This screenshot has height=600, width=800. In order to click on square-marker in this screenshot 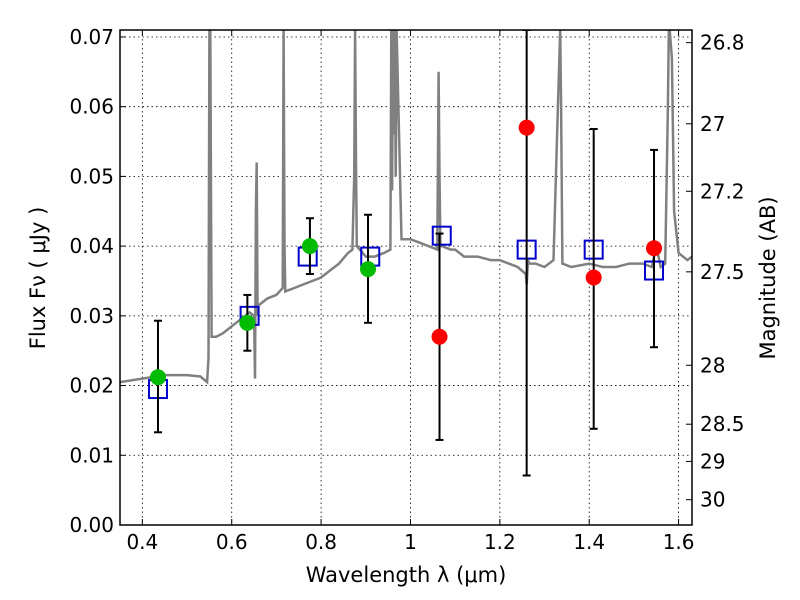, I will do `click(441, 235)`.